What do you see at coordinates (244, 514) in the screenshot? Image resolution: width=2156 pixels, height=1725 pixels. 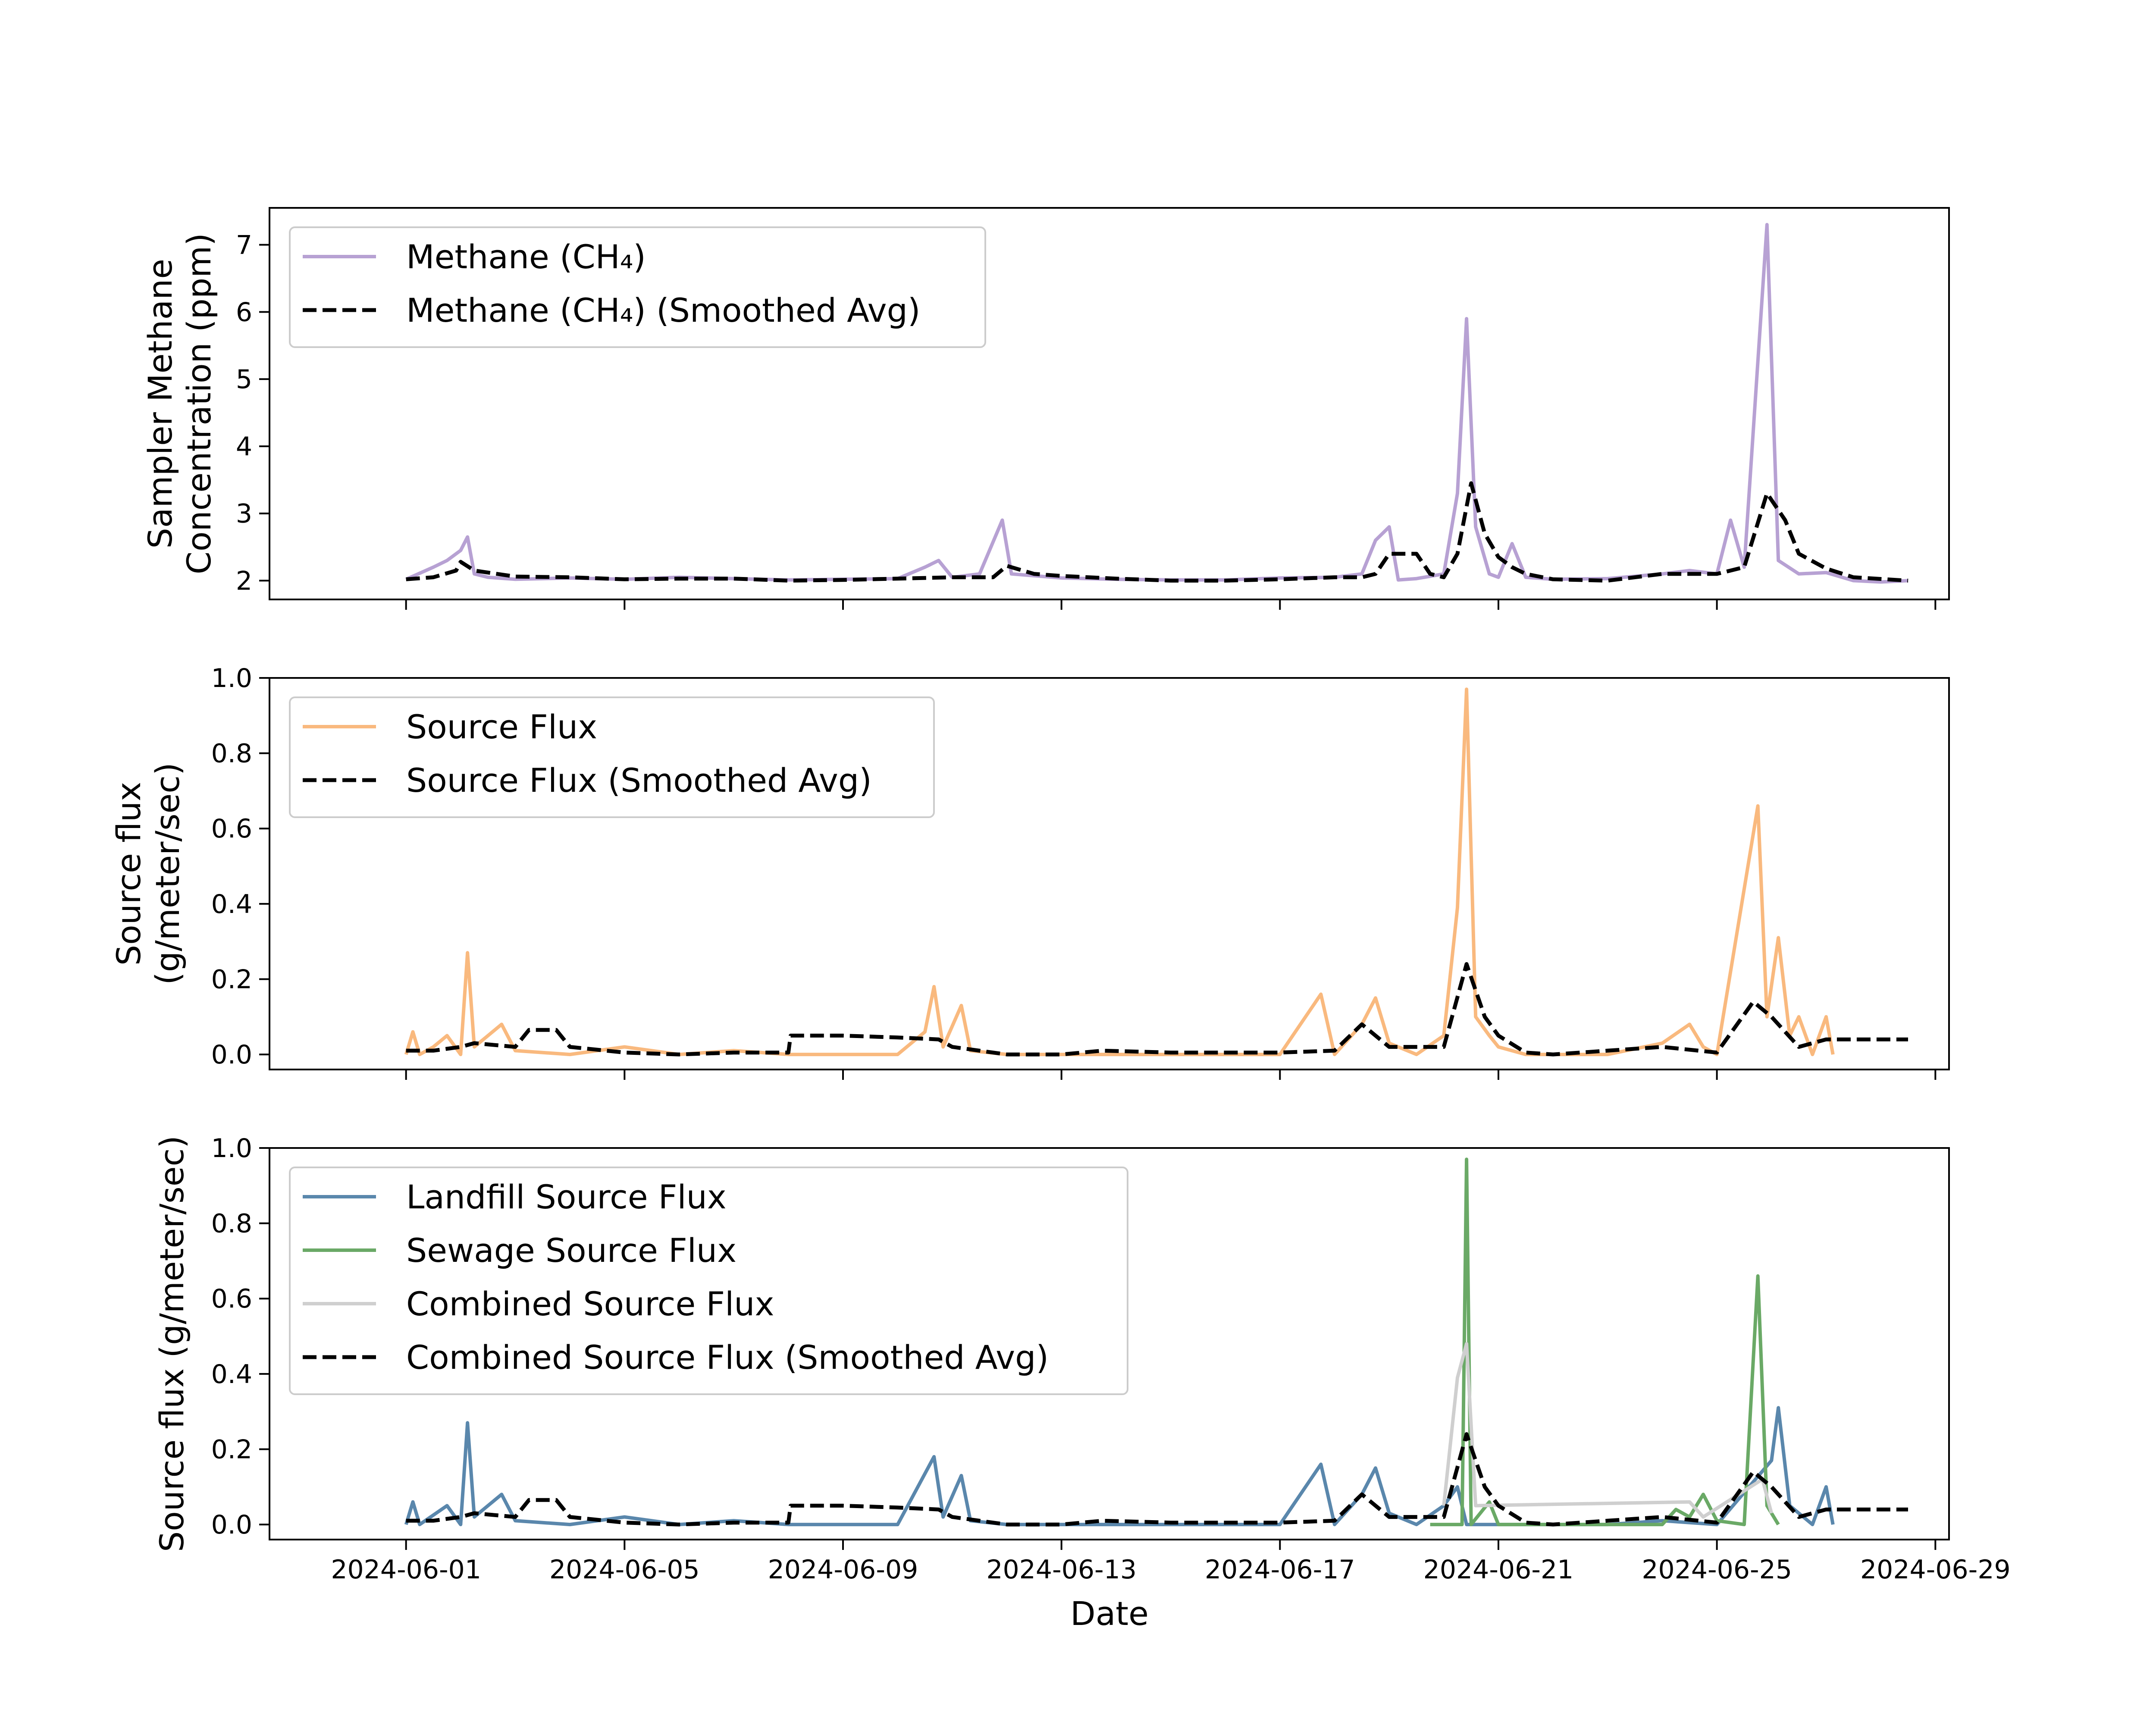 I see `y-tick-label: 3` at bounding box center [244, 514].